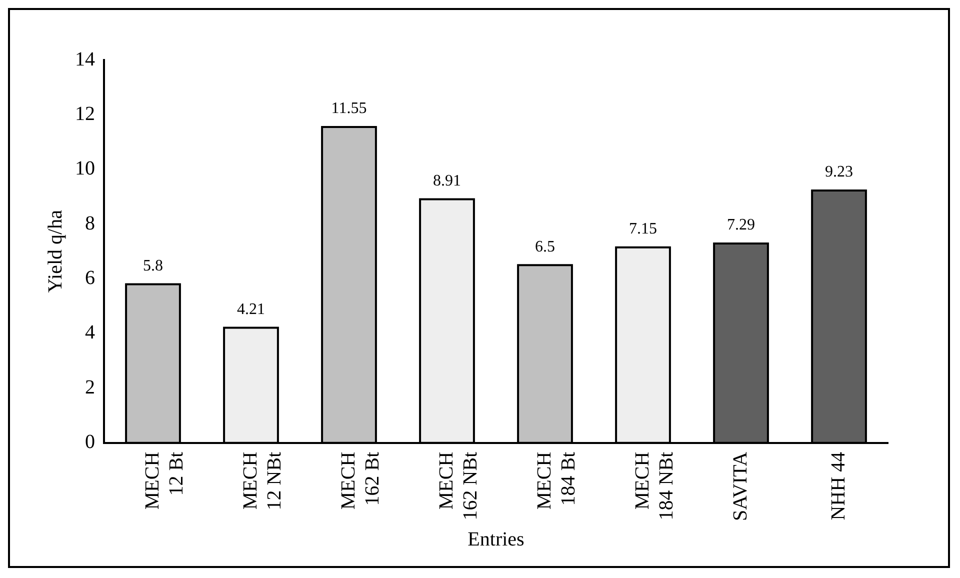 This screenshot has width=960, height=578. Describe the element at coordinates (153, 265) in the screenshot. I see `data-label: 5.8` at that location.